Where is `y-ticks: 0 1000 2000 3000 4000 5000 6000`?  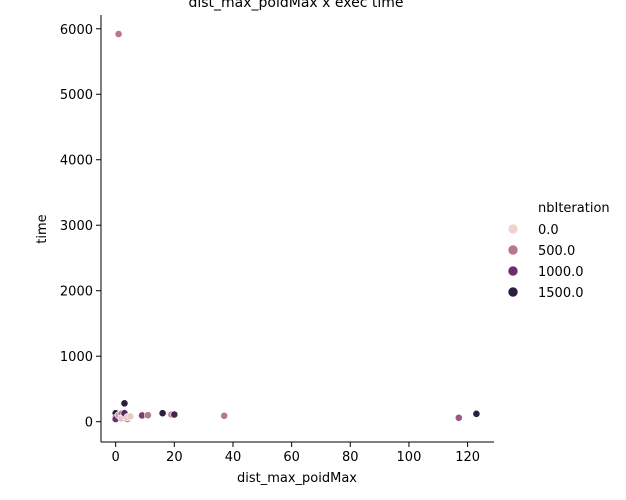 y-ticks: 0 1000 2000 3000 4000 5000 6000 is located at coordinates (80, 227).